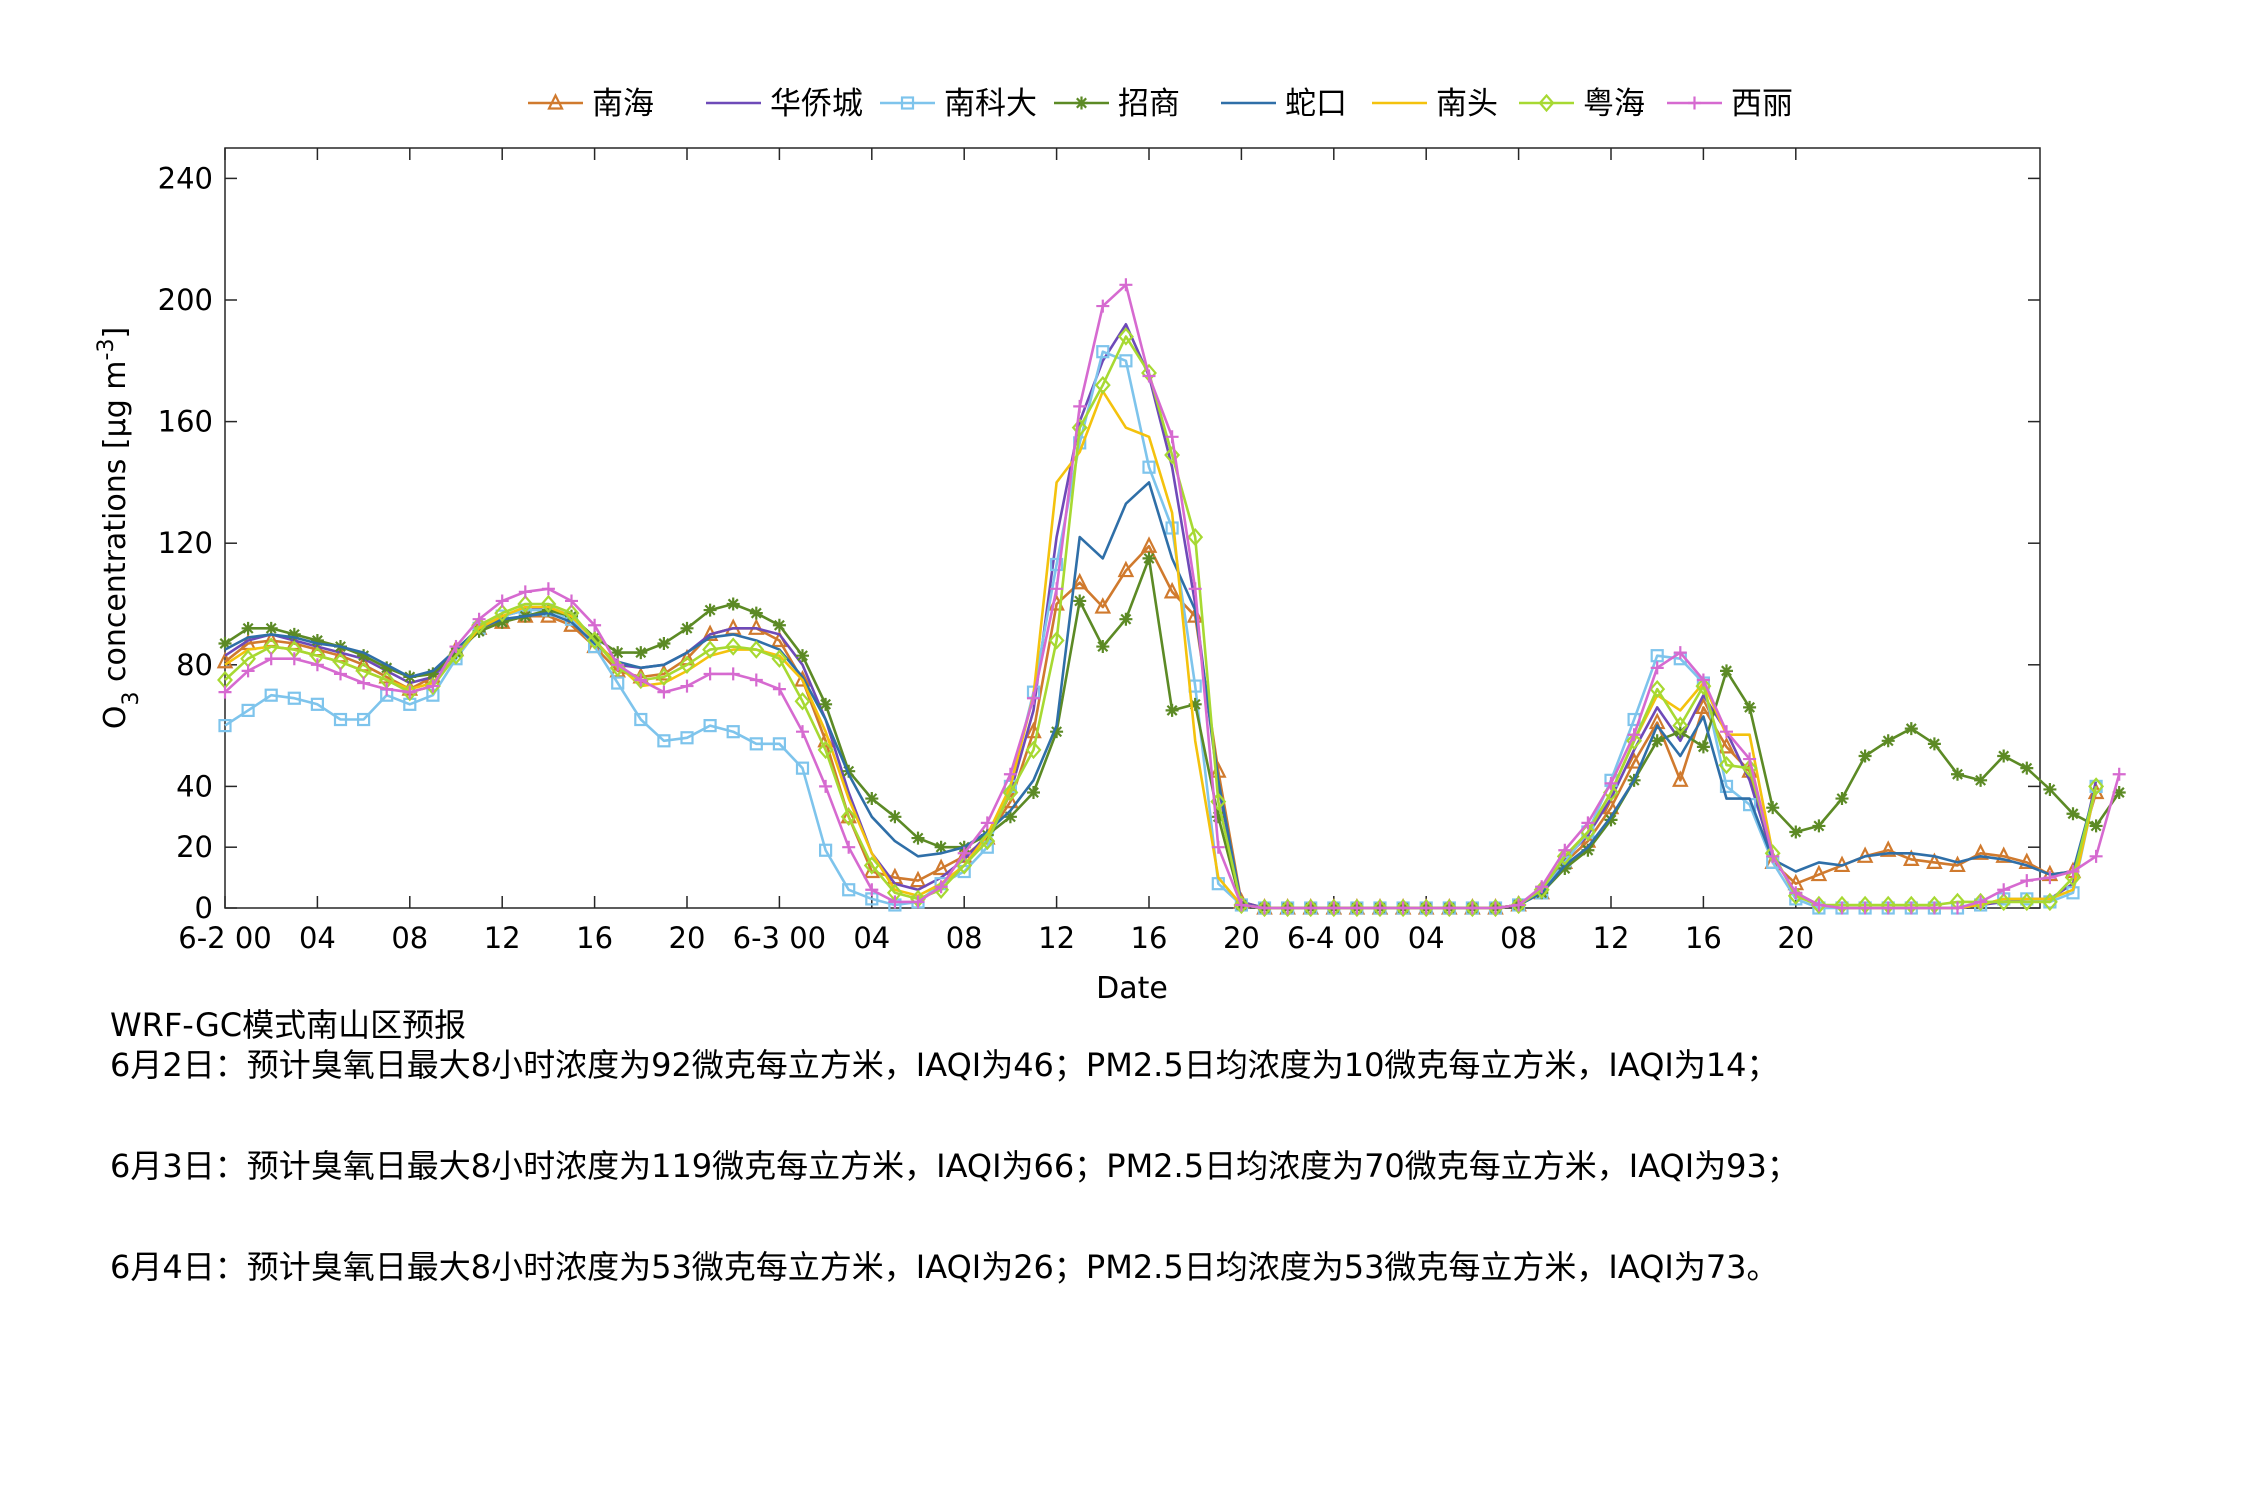  What do you see at coordinates (1149, 938) in the screenshot?
I see `x-tick-label: 16` at bounding box center [1149, 938].